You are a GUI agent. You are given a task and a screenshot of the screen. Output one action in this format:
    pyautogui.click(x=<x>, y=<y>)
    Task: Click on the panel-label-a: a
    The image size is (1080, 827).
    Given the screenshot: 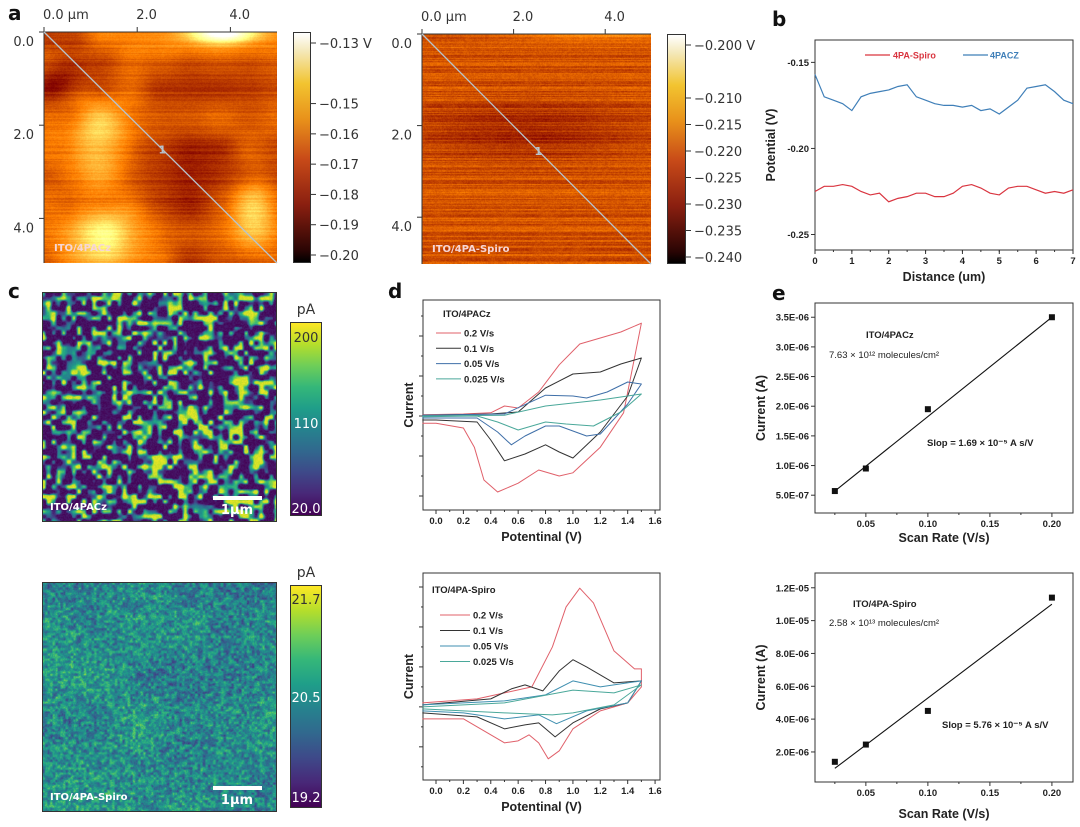 What is the action you would take?
    pyautogui.click(x=15, y=13)
    